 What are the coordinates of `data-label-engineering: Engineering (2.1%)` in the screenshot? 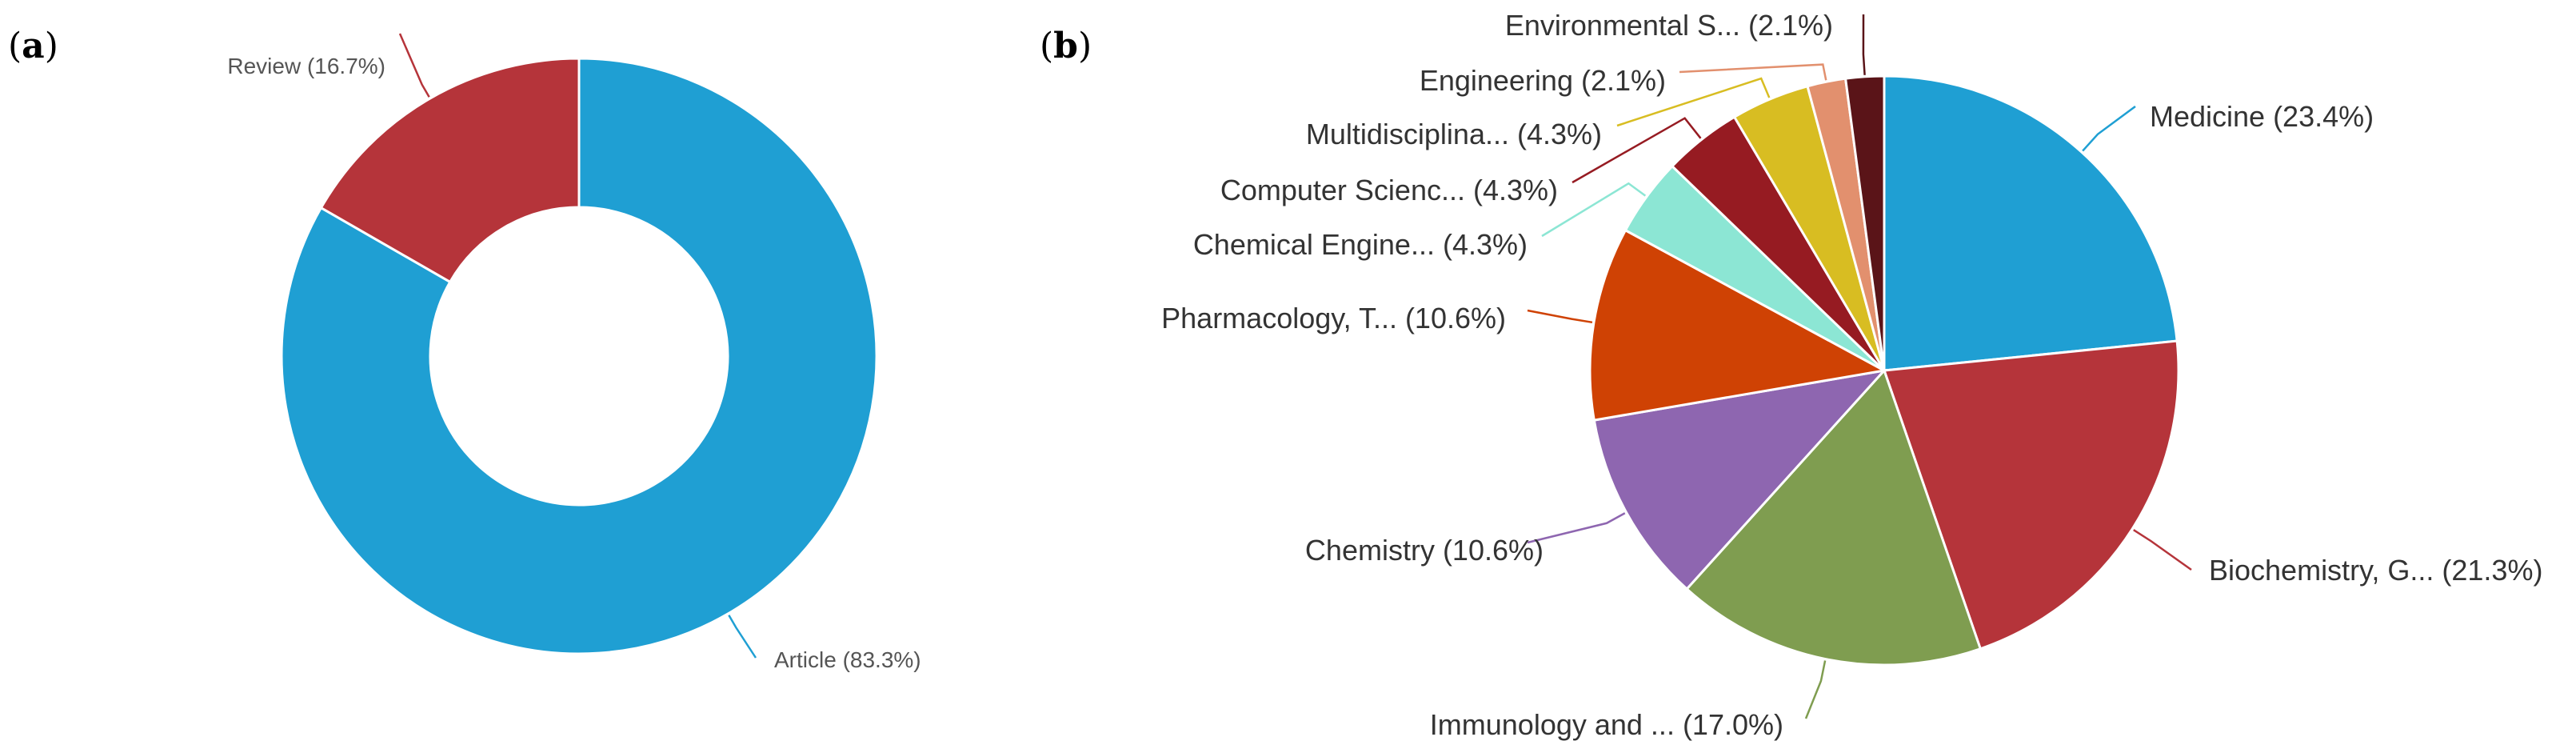 It's located at (1543, 80).